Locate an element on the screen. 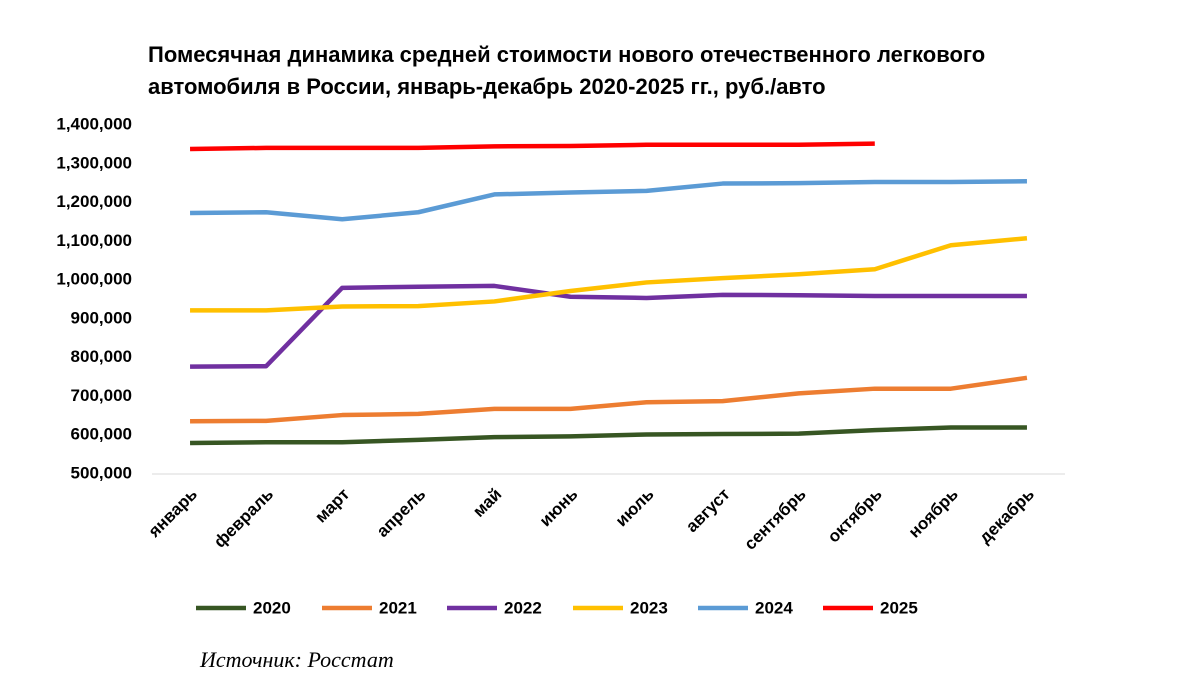  y-tick-label: 1,200,000 is located at coordinates (94, 201).